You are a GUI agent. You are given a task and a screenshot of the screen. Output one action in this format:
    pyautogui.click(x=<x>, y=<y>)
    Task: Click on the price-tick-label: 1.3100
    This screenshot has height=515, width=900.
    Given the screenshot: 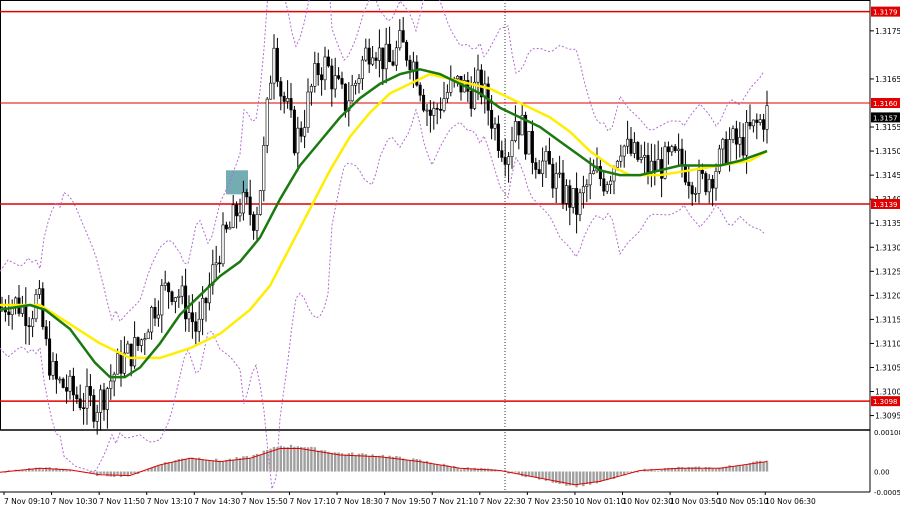 What is the action you would take?
    pyautogui.click(x=887, y=392)
    